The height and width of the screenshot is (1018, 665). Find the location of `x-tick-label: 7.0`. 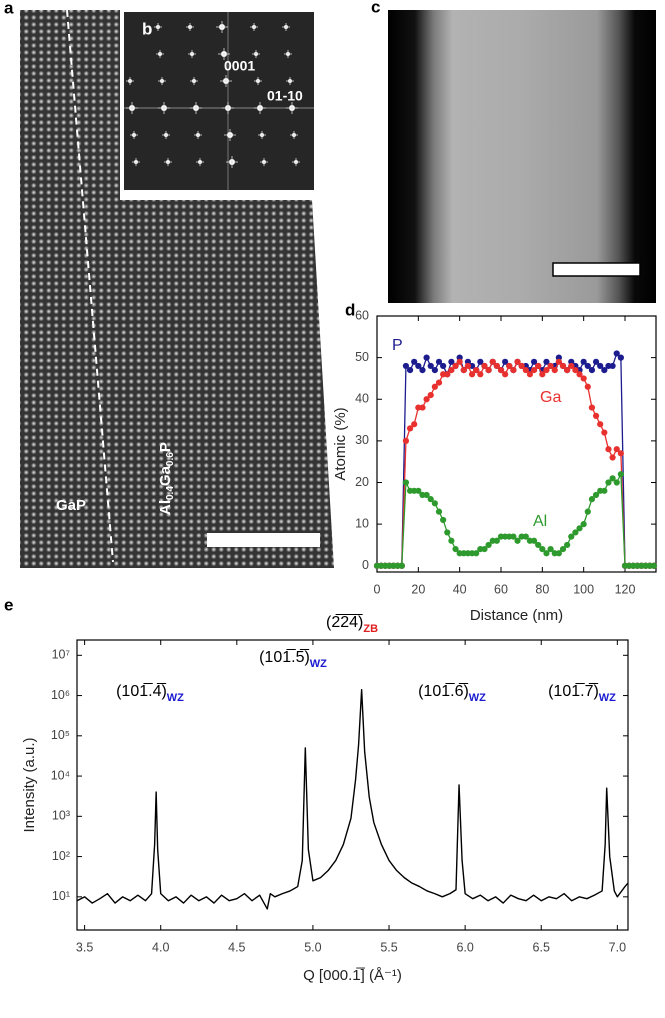

x-tick-label: 7.0 is located at coordinates (617, 947).